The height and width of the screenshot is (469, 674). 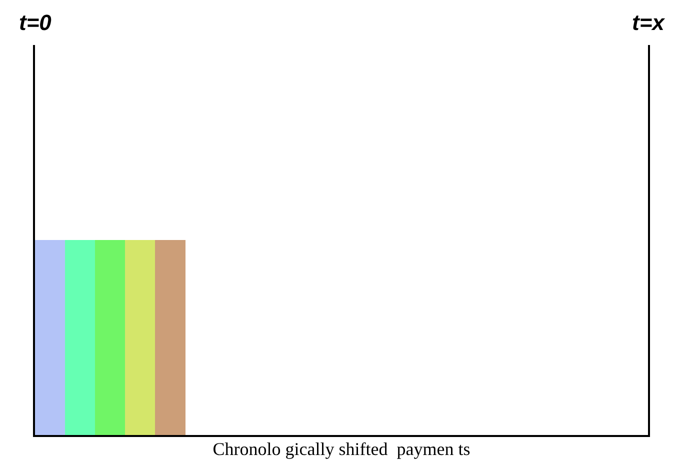 I want to click on text: t=0, so click(x=35, y=22).